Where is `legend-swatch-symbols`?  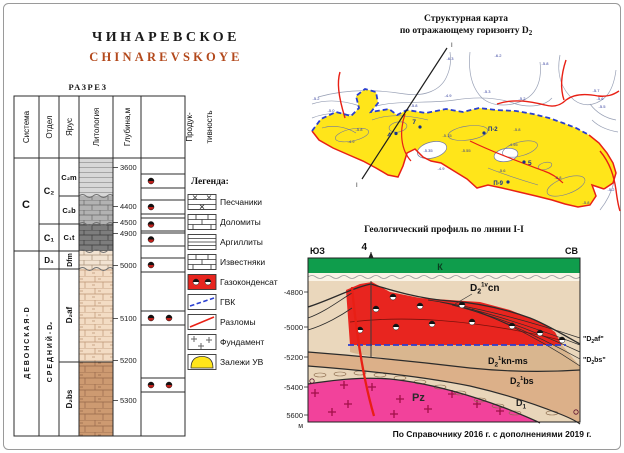
legend-swatch-symbols is located at coordinates (202, 282).